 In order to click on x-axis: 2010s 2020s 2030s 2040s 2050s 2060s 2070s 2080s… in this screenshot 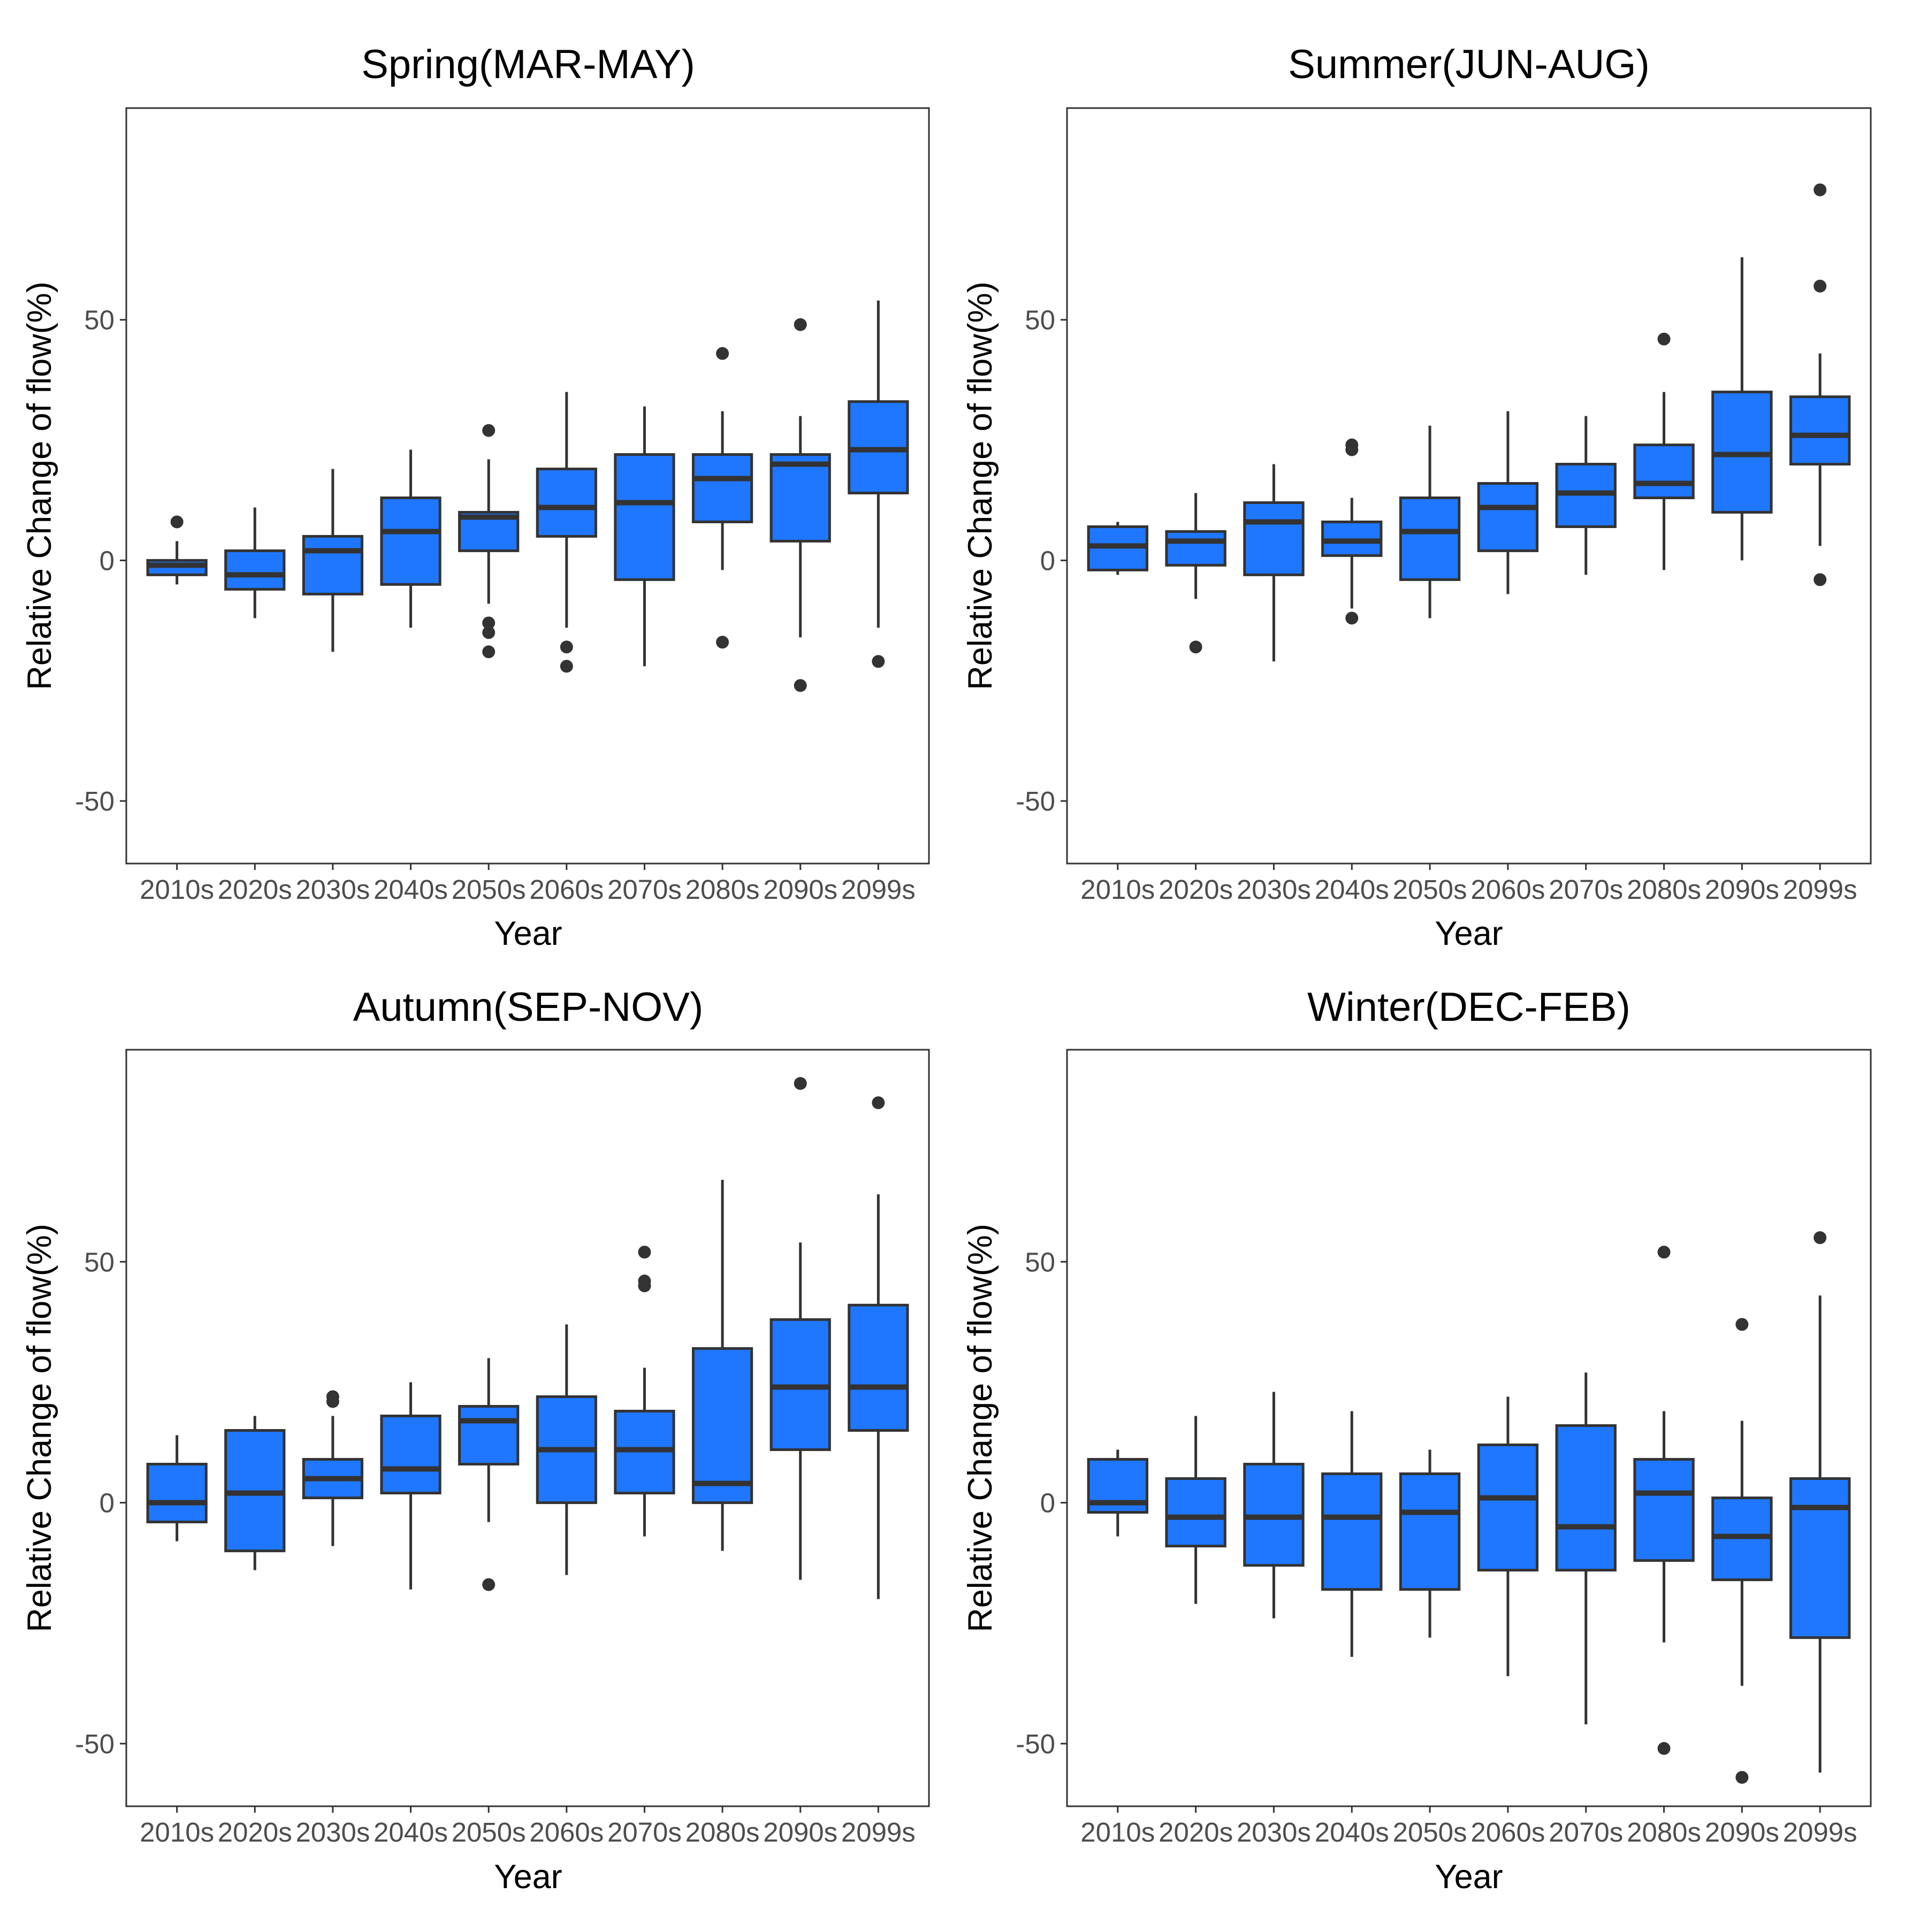, I will do `click(1468, 1826)`.